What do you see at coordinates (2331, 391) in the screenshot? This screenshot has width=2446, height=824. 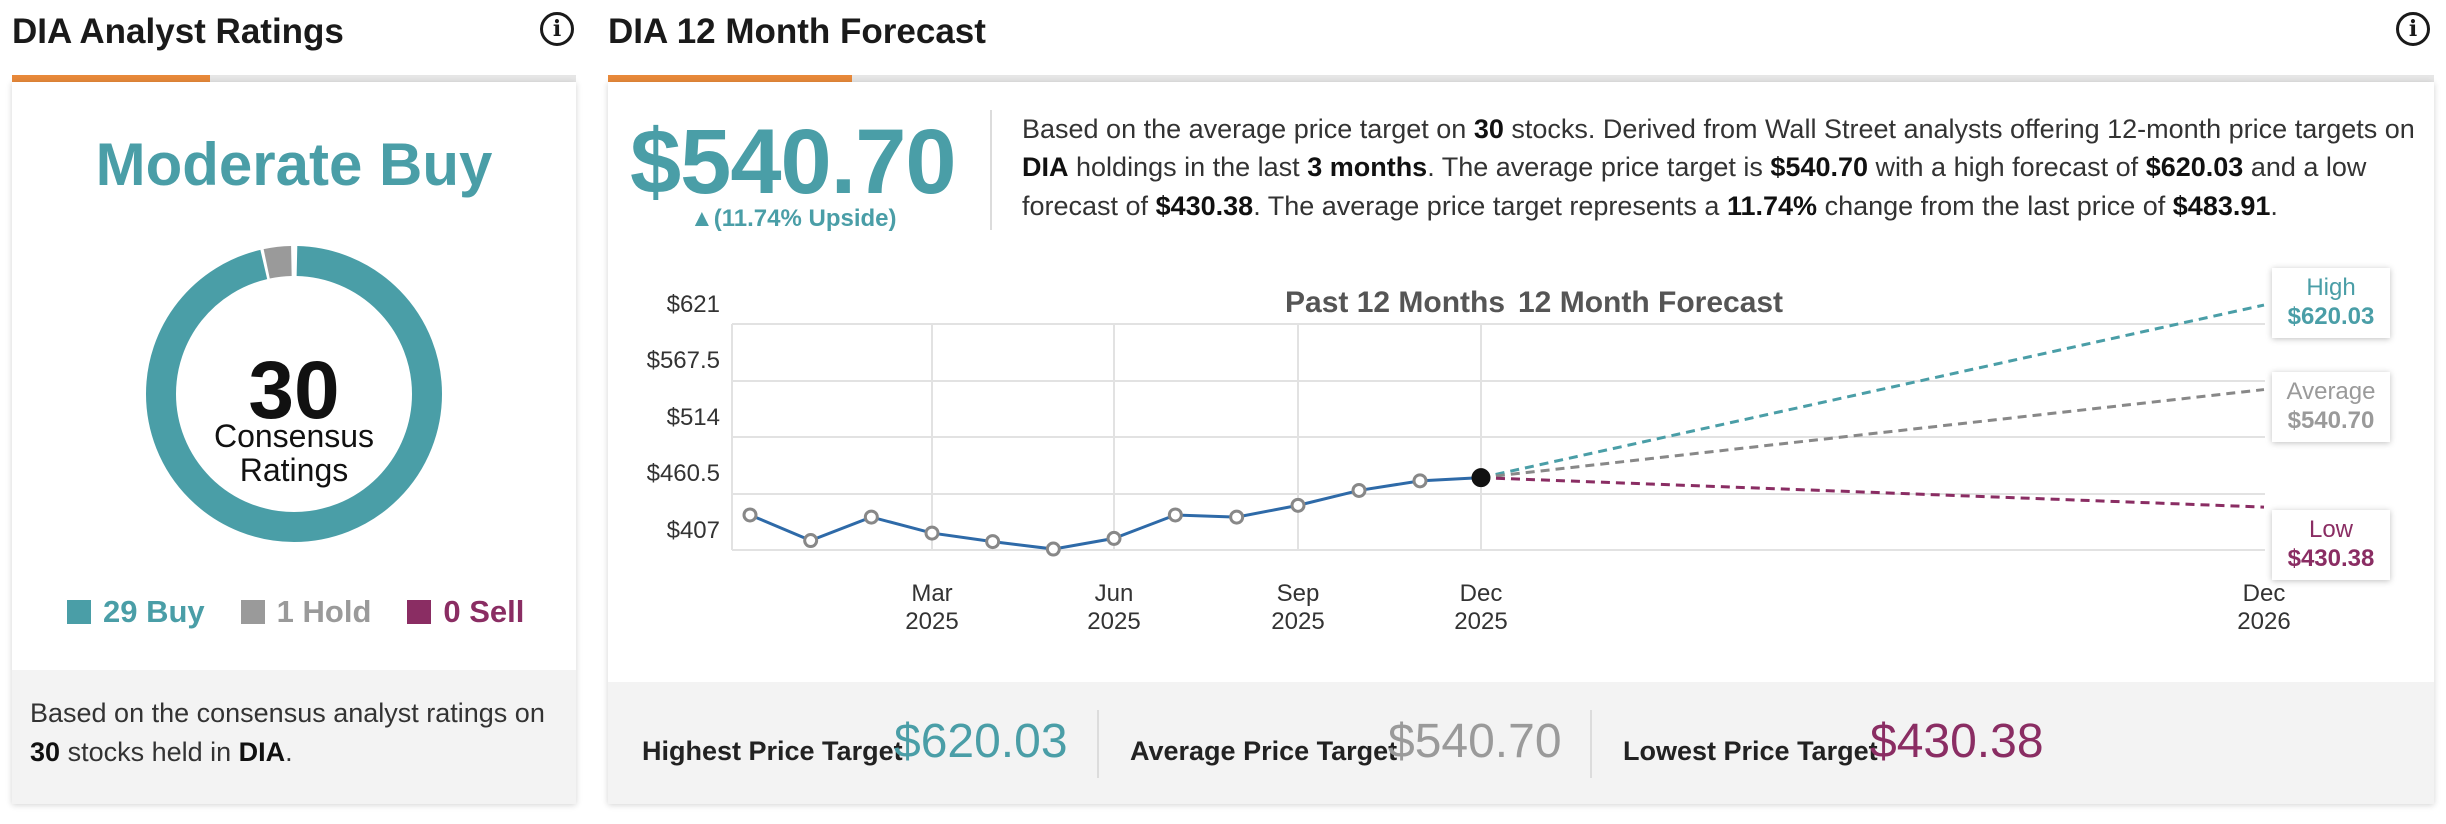 I see `average-callout-label: Average` at bounding box center [2331, 391].